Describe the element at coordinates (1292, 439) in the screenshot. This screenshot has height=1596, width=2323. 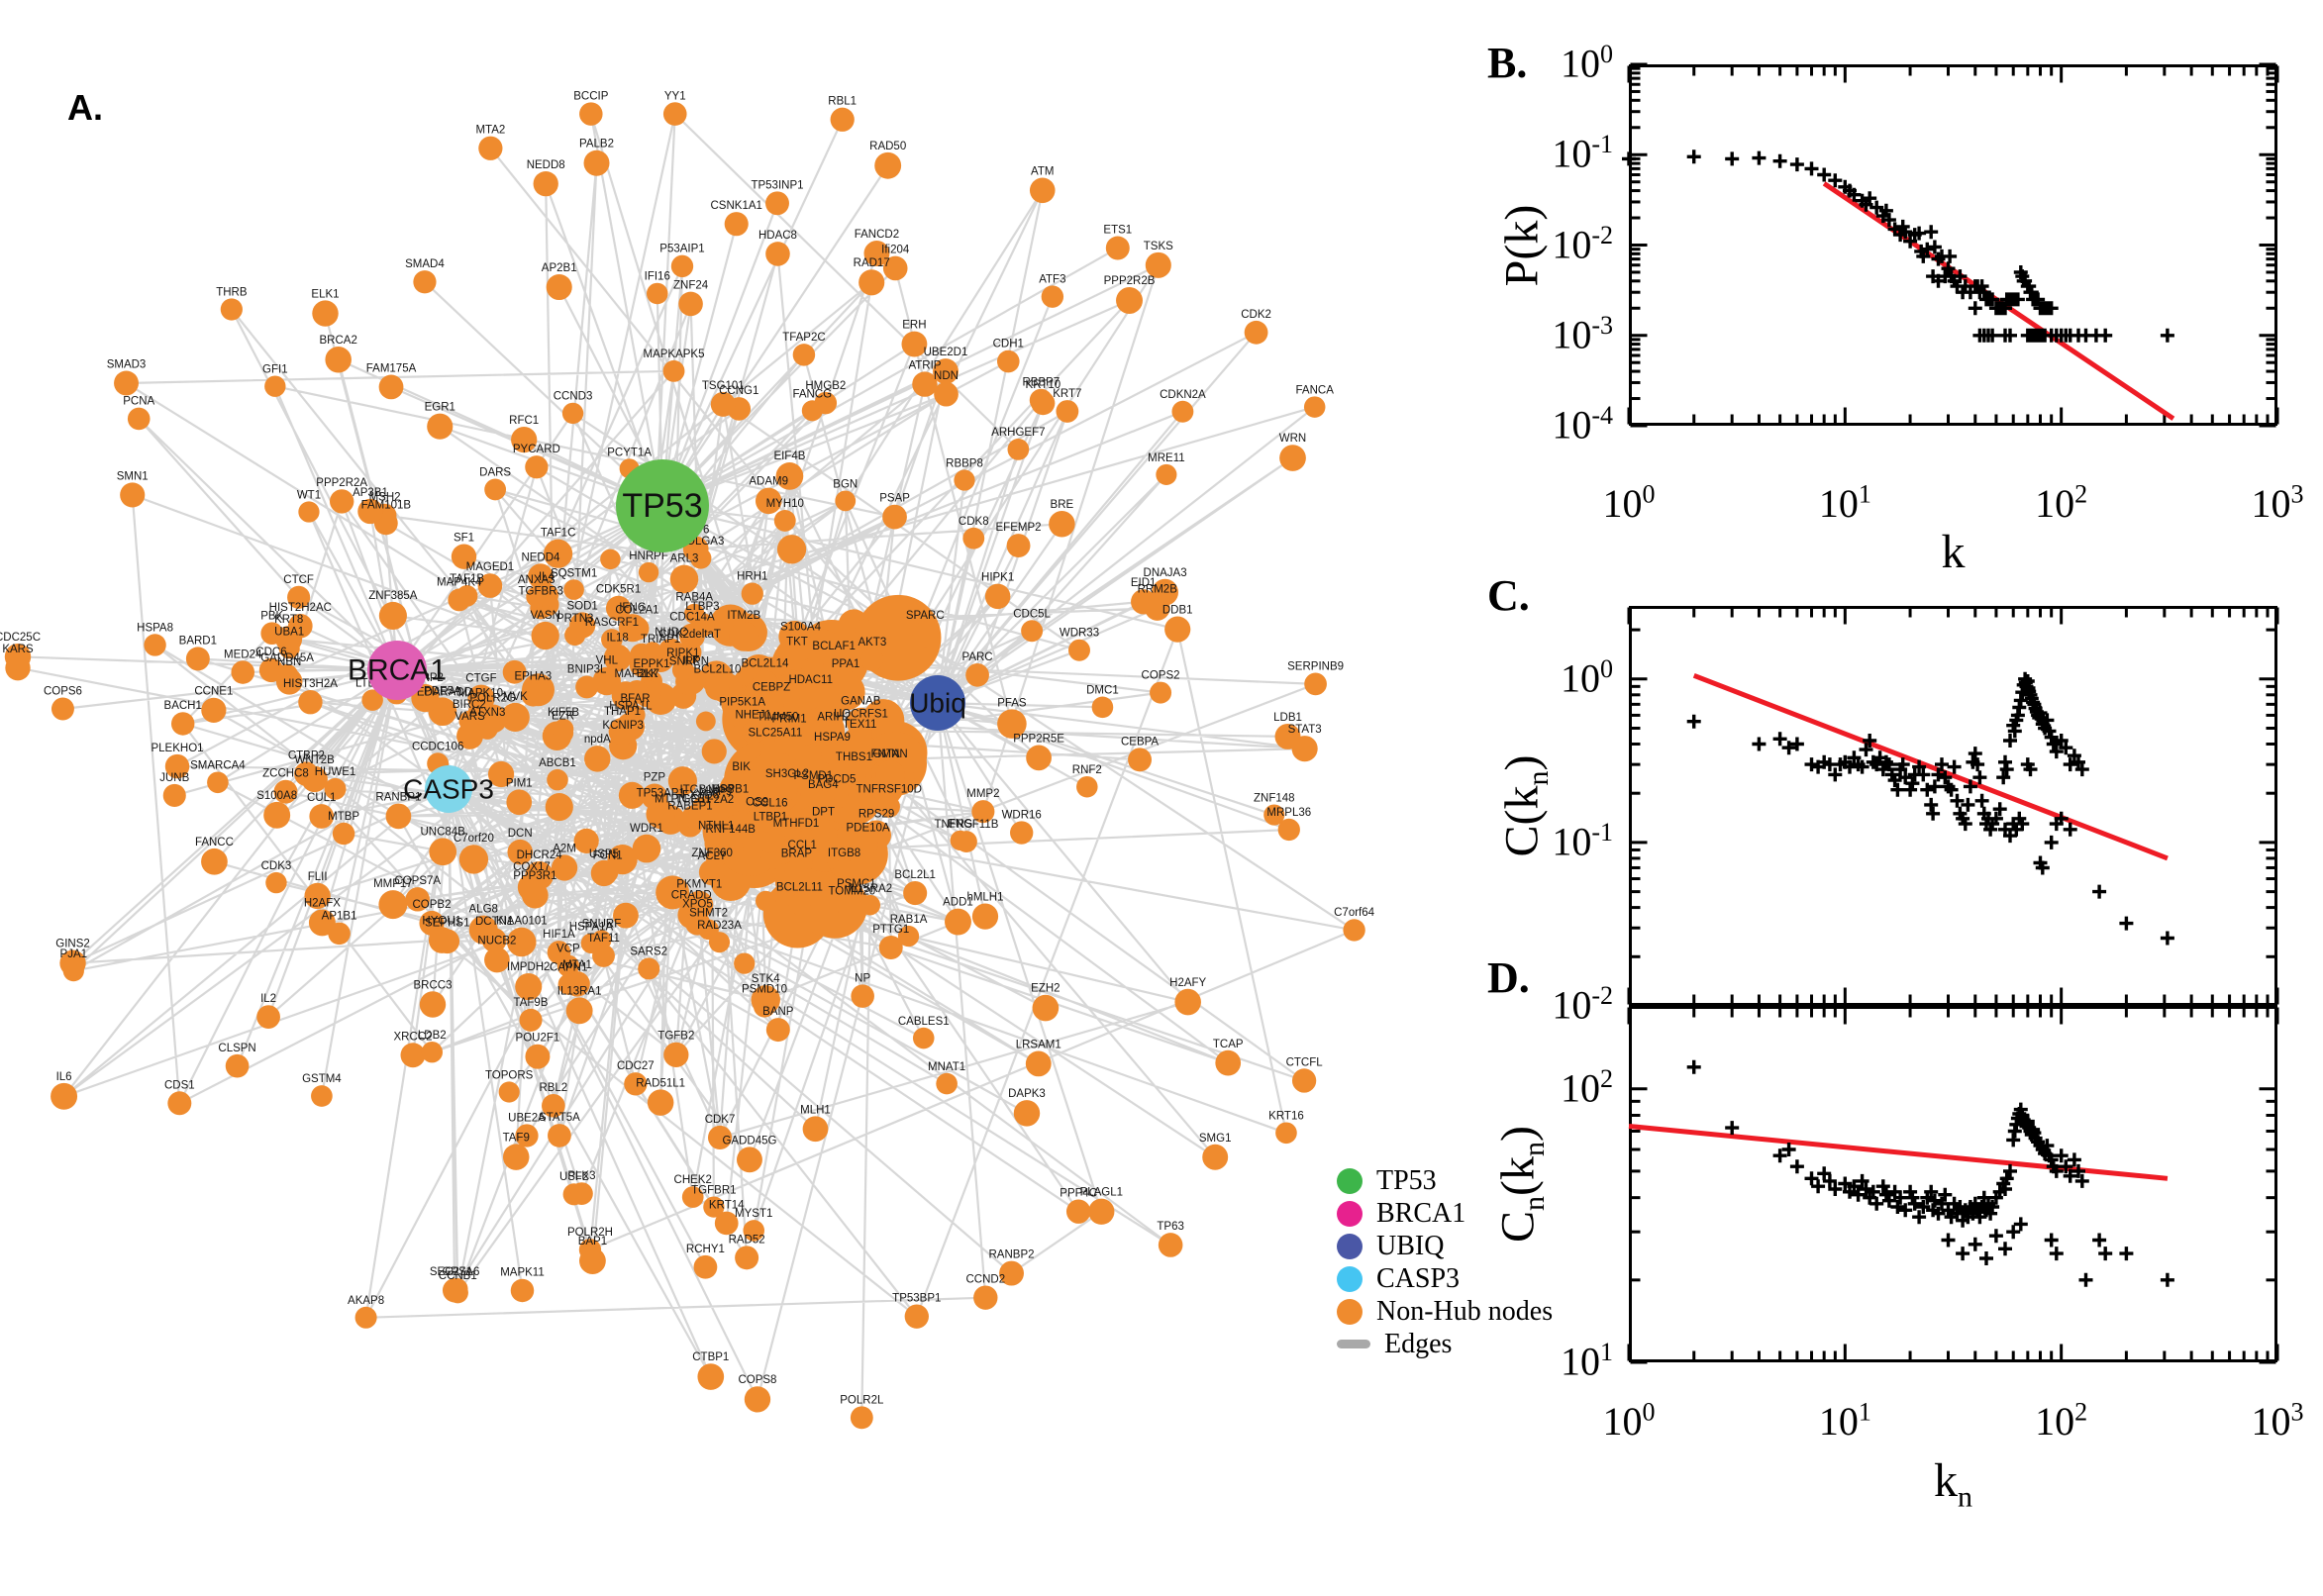
I see `gene-label: WRN` at that location.